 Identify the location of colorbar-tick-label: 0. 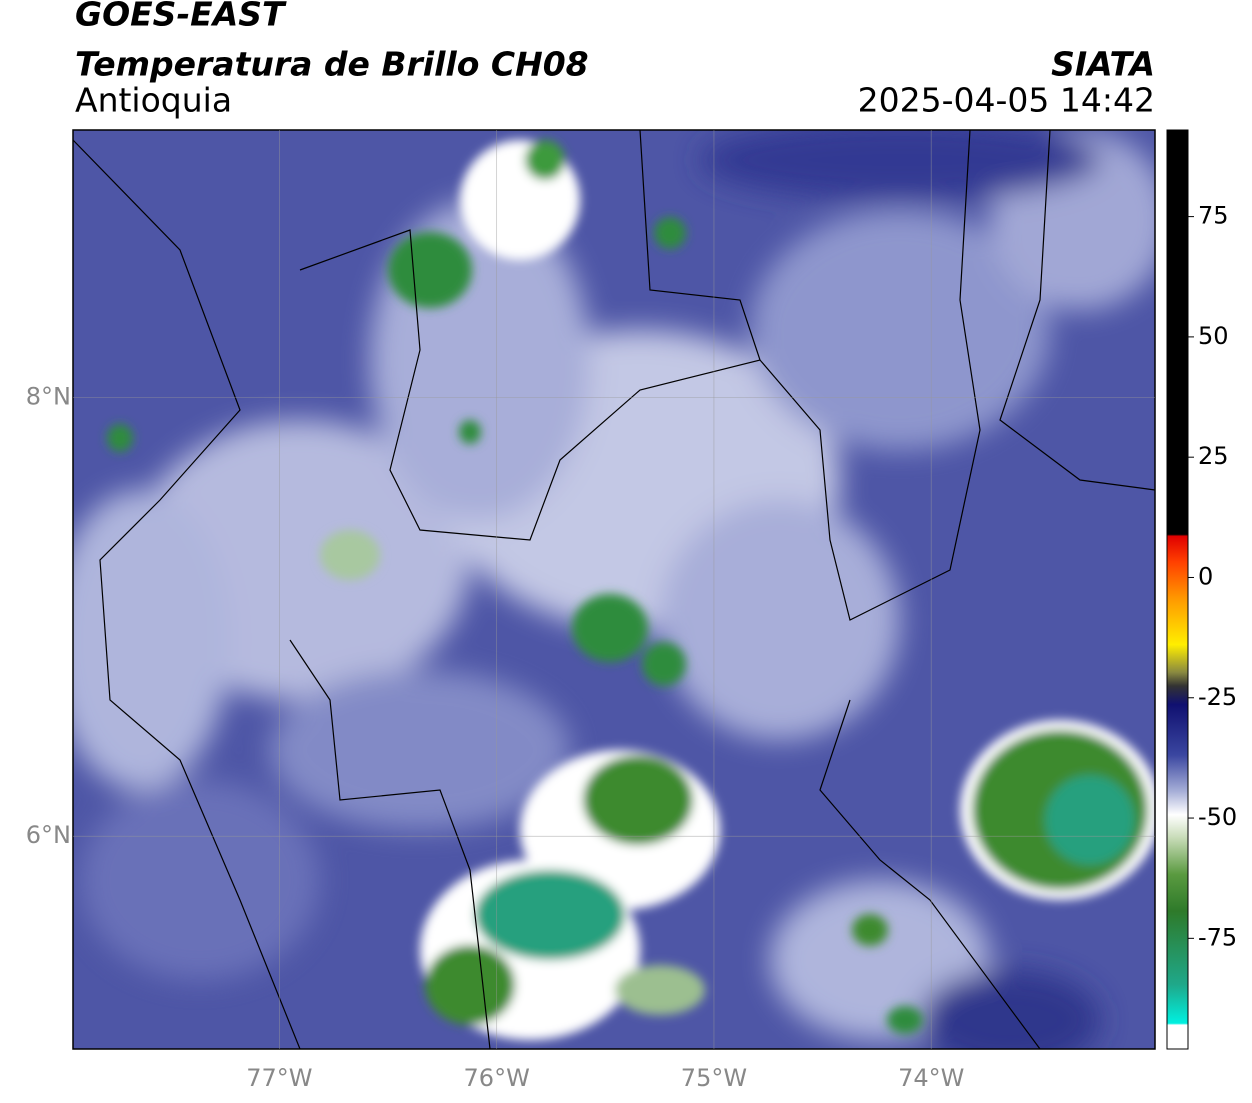
(1205, 576).